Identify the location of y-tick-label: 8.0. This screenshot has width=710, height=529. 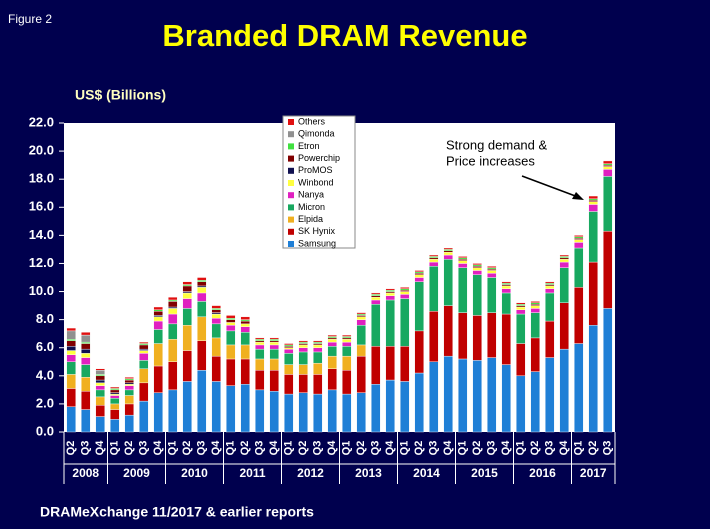
(45, 318).